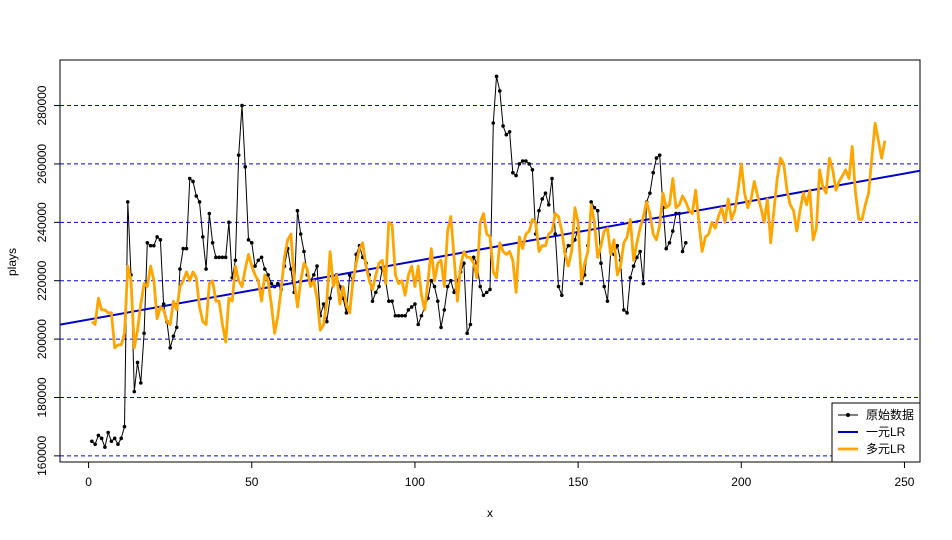  What do you see at coordinates (252, 482) in the screenshot?
I see `x-tick-label: 50` at bounding box center [252, 482].